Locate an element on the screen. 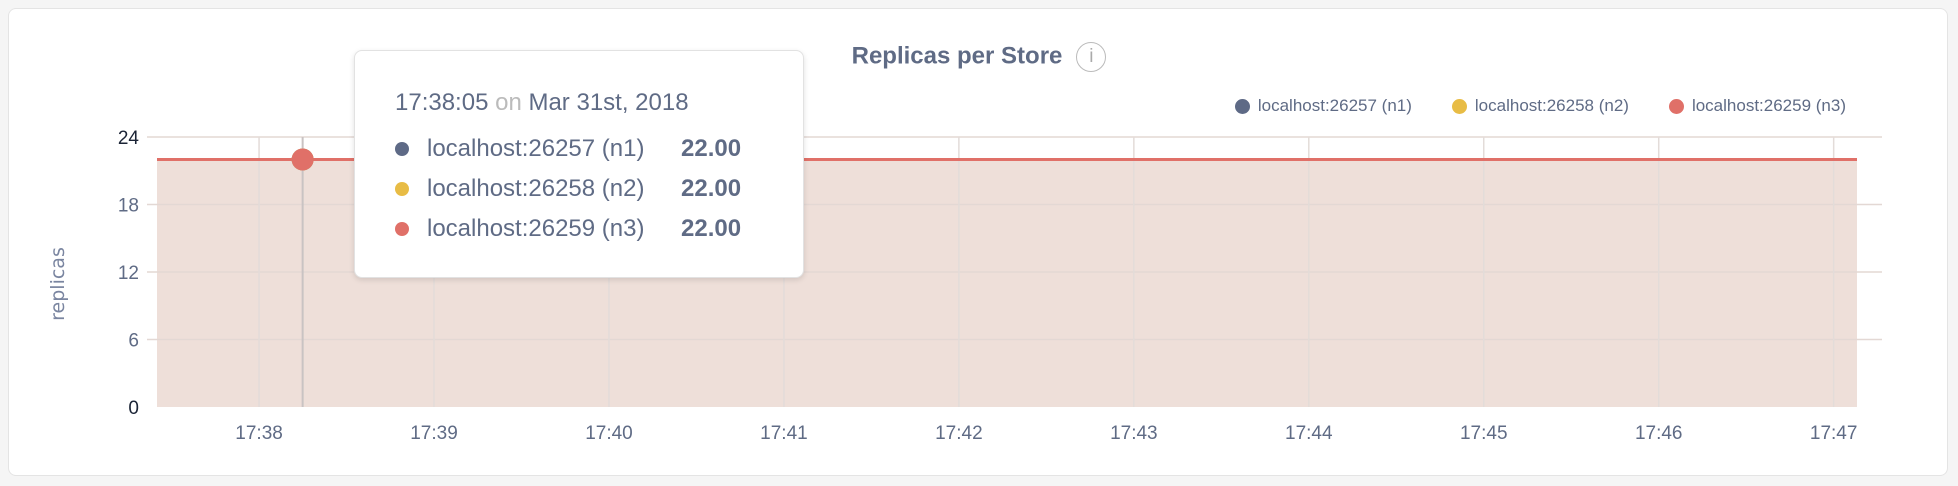 This screenshot has width=1958, height=486. y-tick-label: 0 is located at coordinates (133, 408).